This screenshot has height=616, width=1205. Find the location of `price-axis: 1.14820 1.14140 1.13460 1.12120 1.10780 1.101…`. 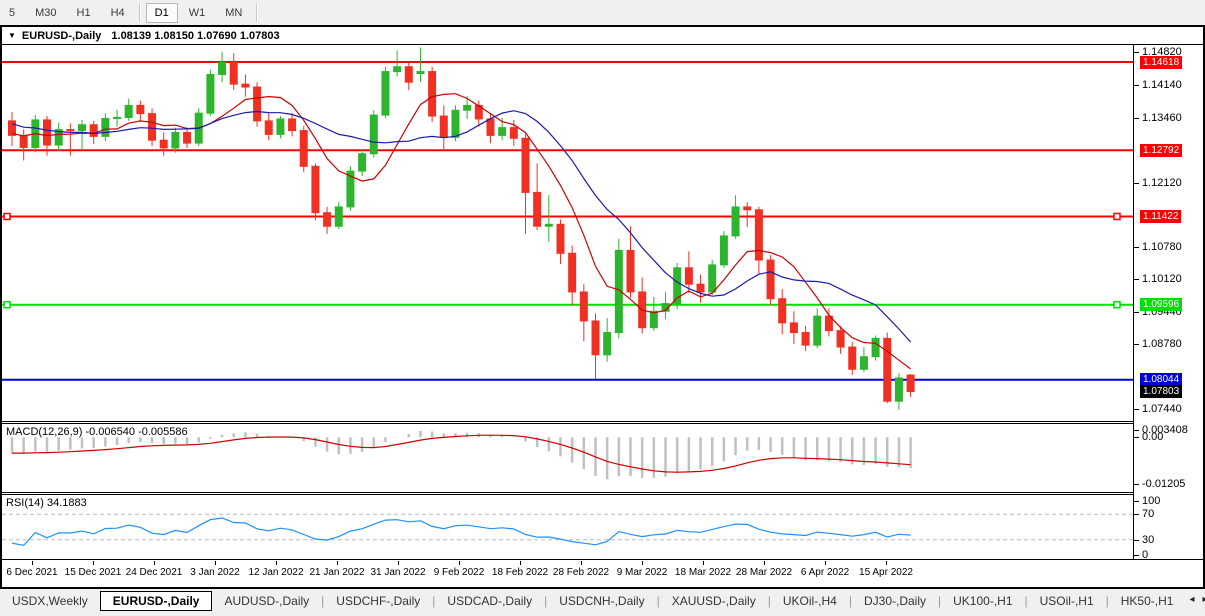

price-axis: 1.14820 1.14140 1.13460 1.12120 1.10780 1.101… is located at coordinates (1168, 303).